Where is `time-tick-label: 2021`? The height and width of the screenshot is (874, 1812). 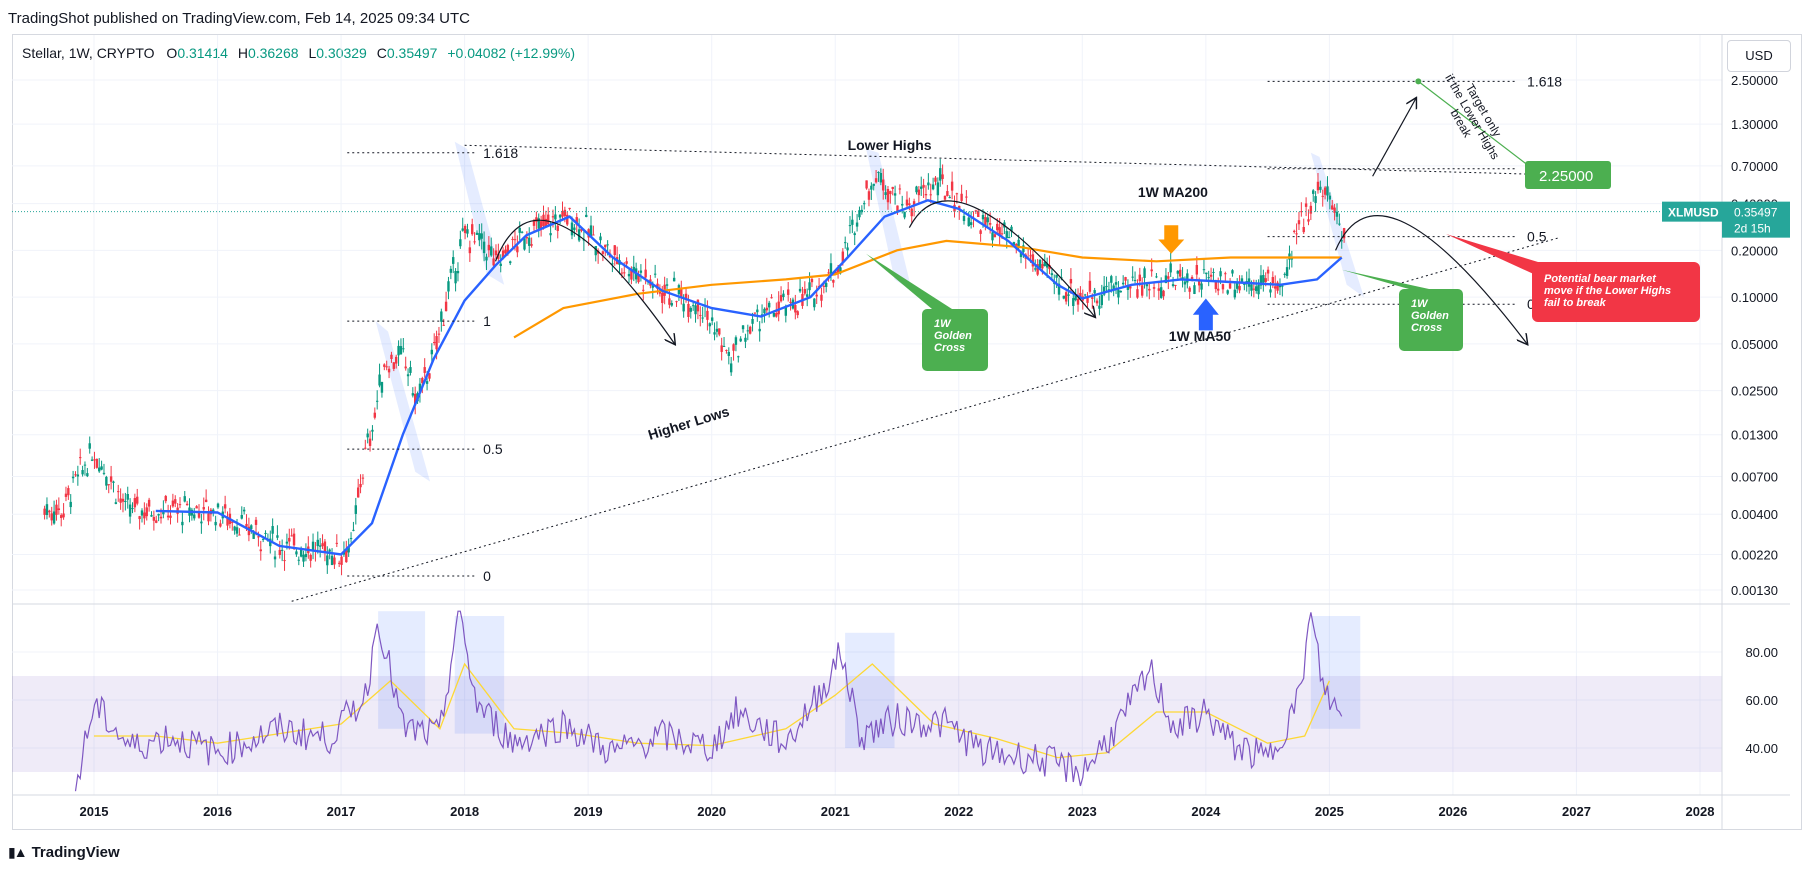
time-tick-label: 2021 is located at coordinates (835, 811).